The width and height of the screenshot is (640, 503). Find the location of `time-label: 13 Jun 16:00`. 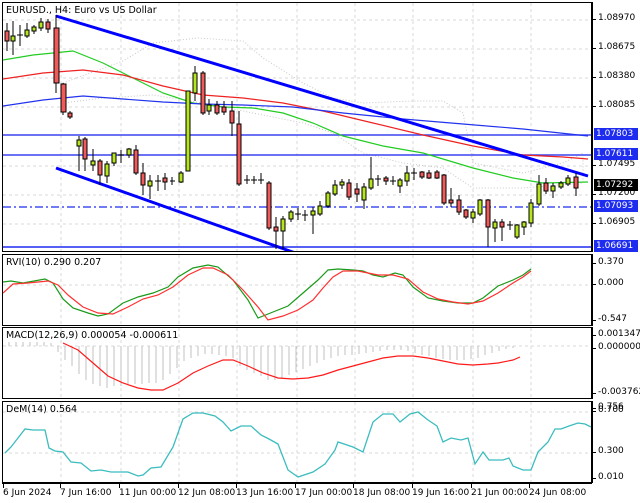

time-label: 13 Jun 16:00 is located at coordinates (265, 491).